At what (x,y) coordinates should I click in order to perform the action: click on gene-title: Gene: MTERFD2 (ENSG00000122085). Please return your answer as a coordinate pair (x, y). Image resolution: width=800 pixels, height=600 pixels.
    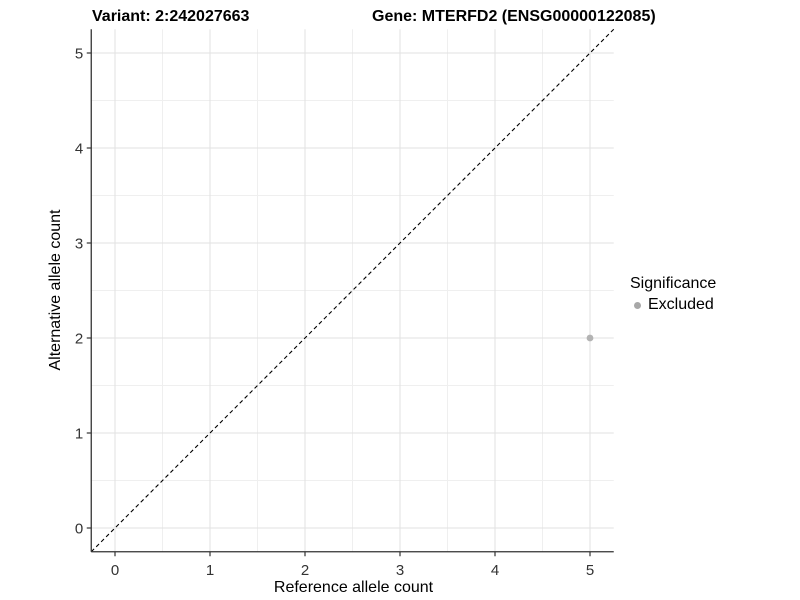
    Looking at the image, I should click on (514, 16).